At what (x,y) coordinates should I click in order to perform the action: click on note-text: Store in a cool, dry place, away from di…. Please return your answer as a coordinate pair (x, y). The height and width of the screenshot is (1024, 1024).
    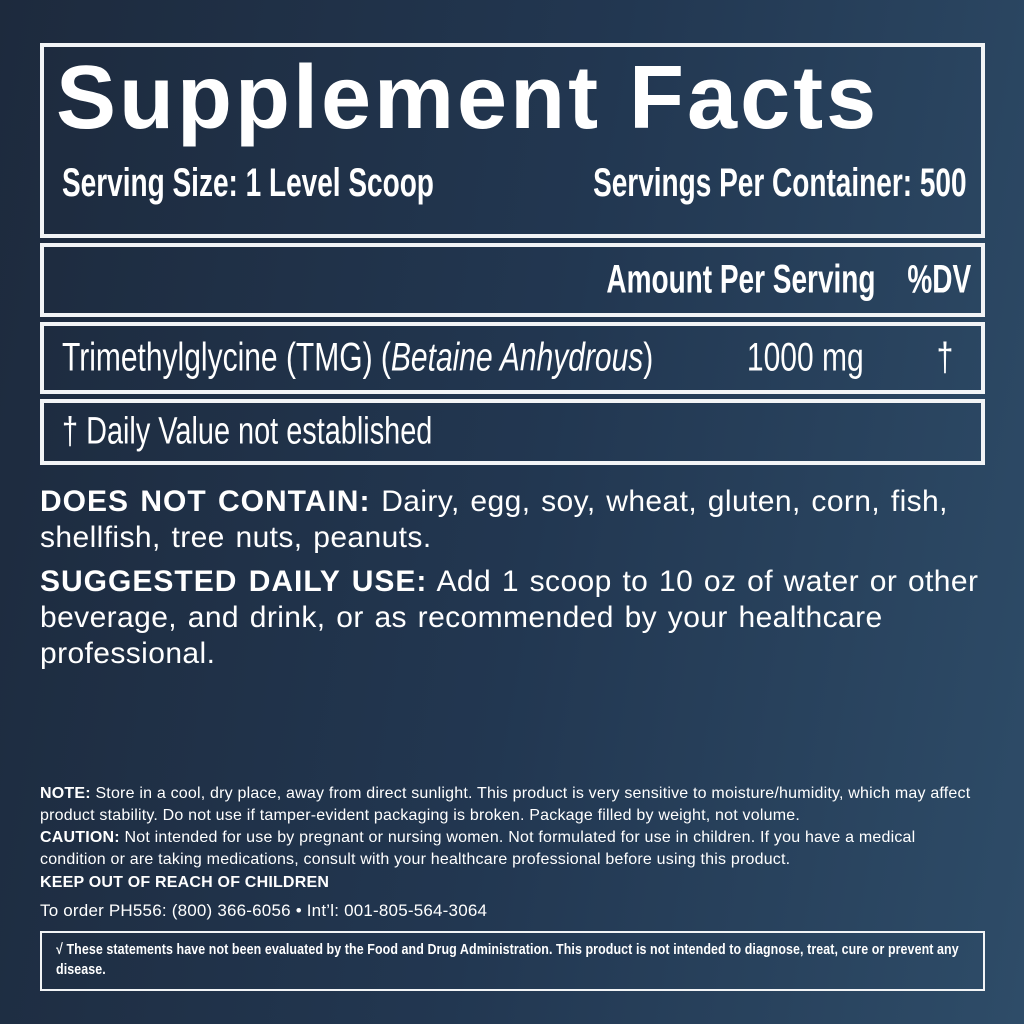
    Looking at the image, I should click on (505, 804).